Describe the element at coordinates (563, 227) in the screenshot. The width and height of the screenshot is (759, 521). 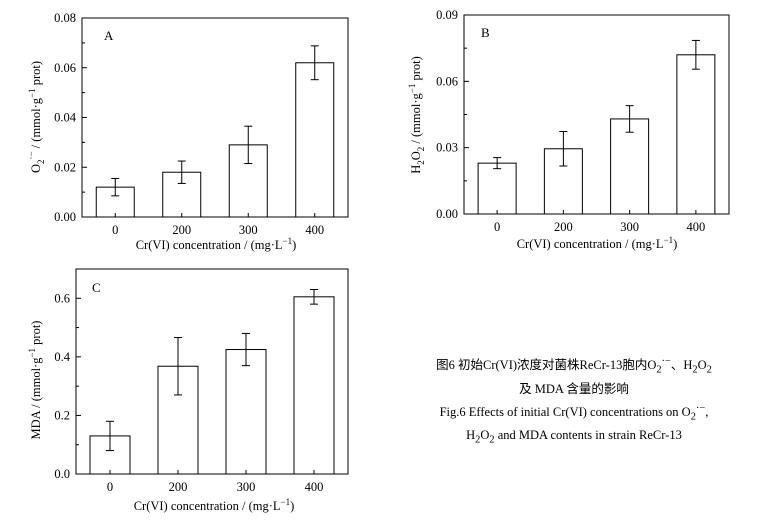
I see `panel-b-x-tick-label: 200` at that location.